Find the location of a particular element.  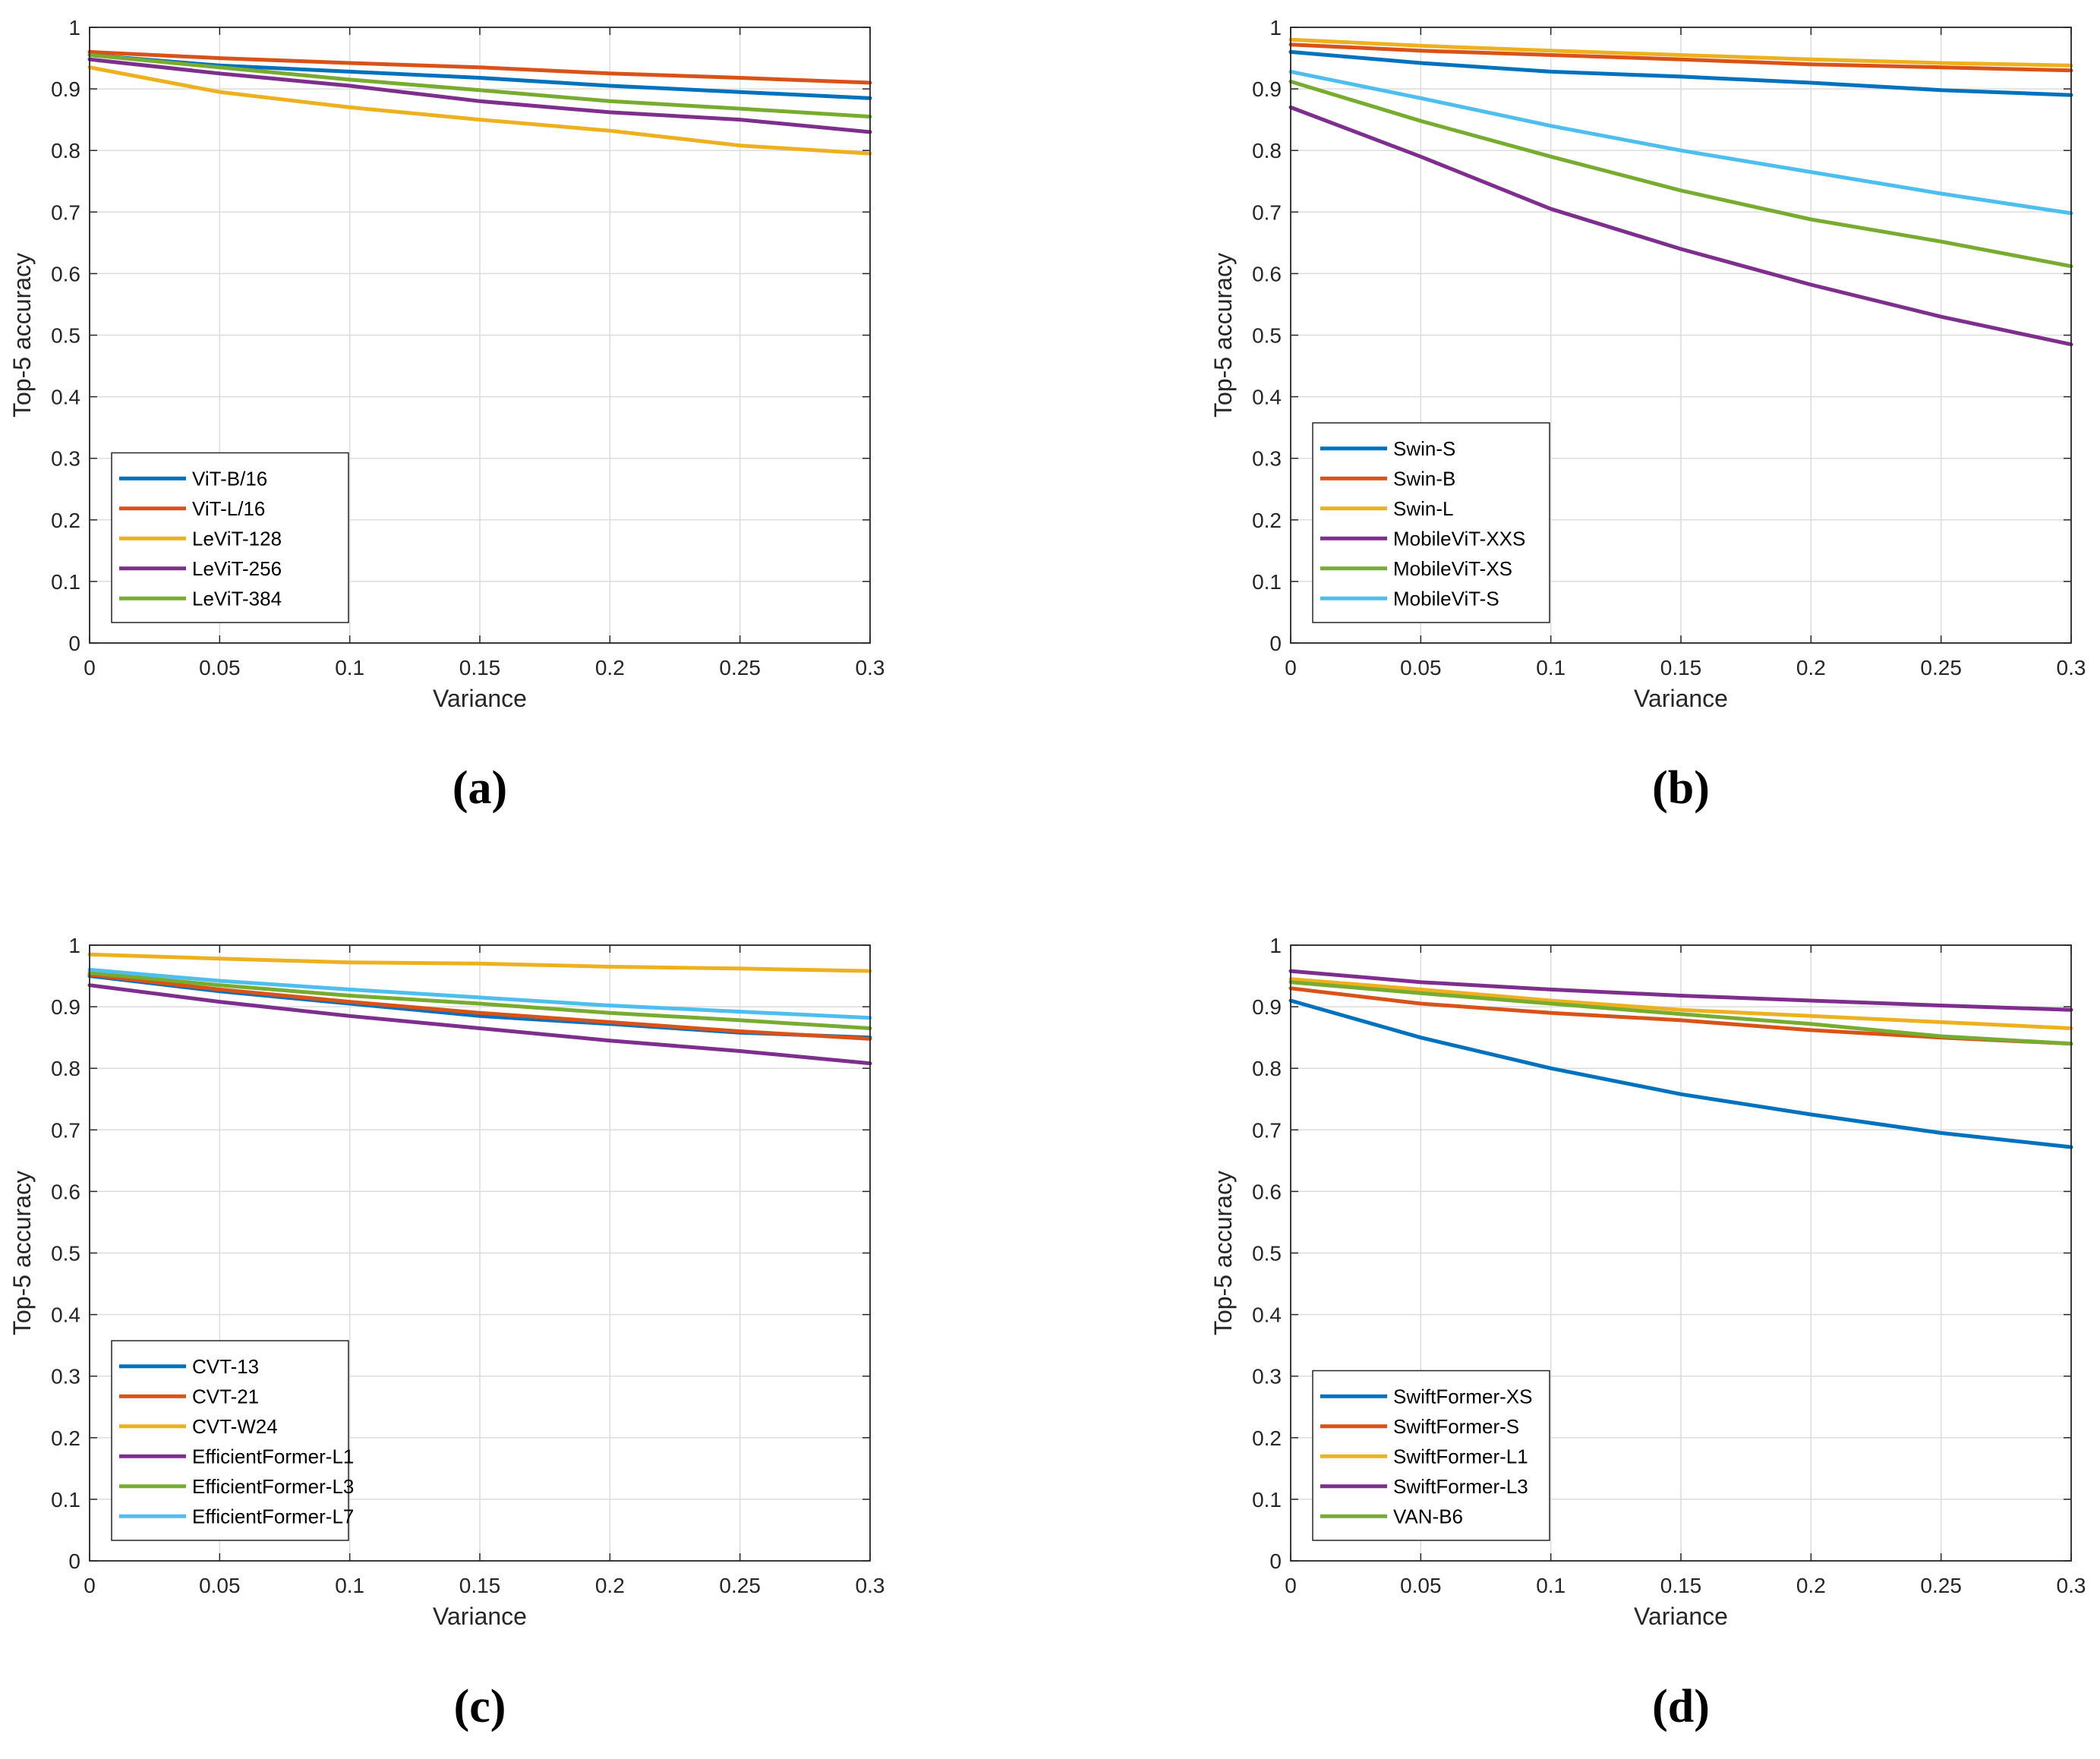

legend-entry: SwiftFormer-L1 is located at coordinates (1460, 1456).